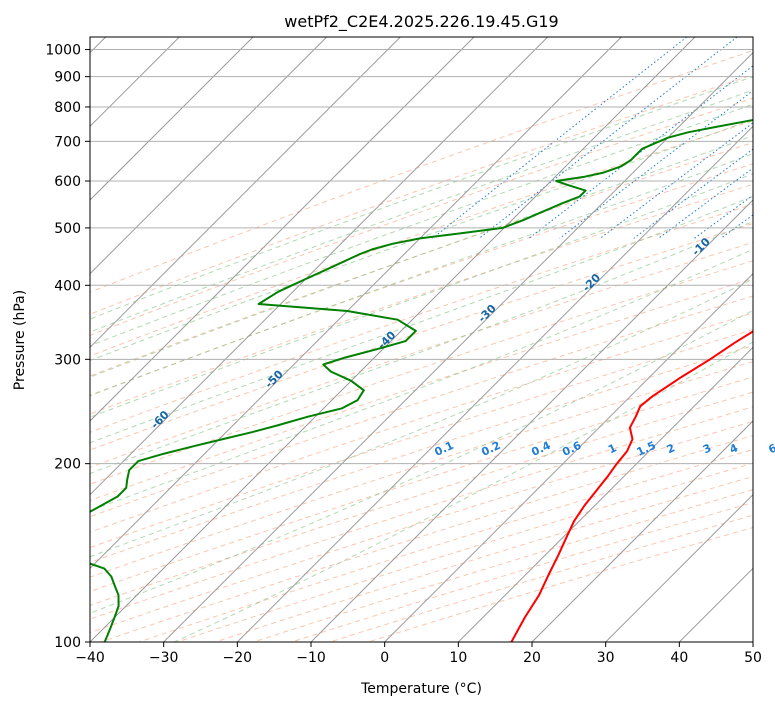 This screenshot has width=775, height=708. Describe the element at coordinates (238, 658) in the screenshot. I see `x-tick-label: −20` at that location.